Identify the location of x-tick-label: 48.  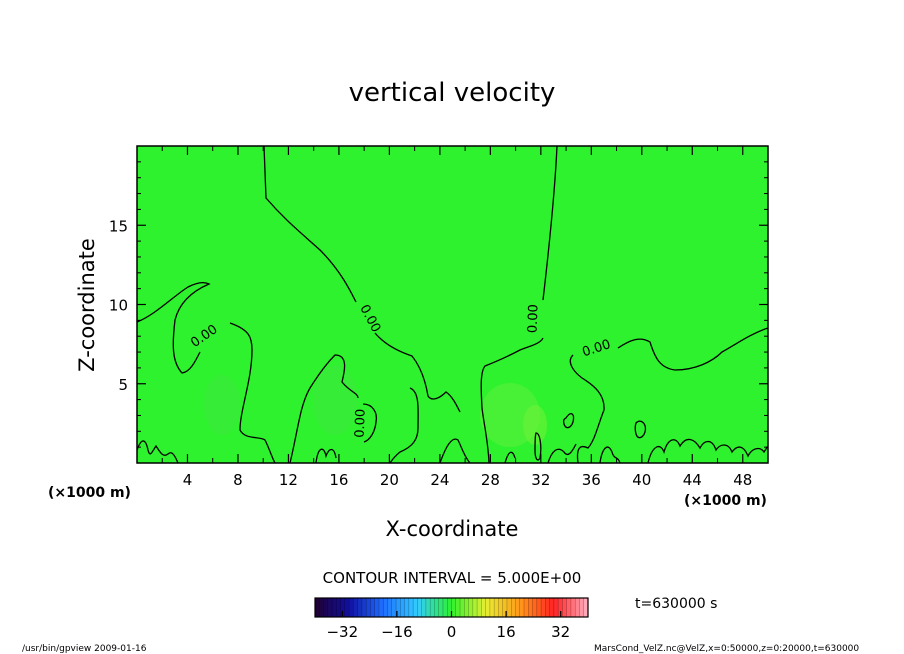
(742, 480).